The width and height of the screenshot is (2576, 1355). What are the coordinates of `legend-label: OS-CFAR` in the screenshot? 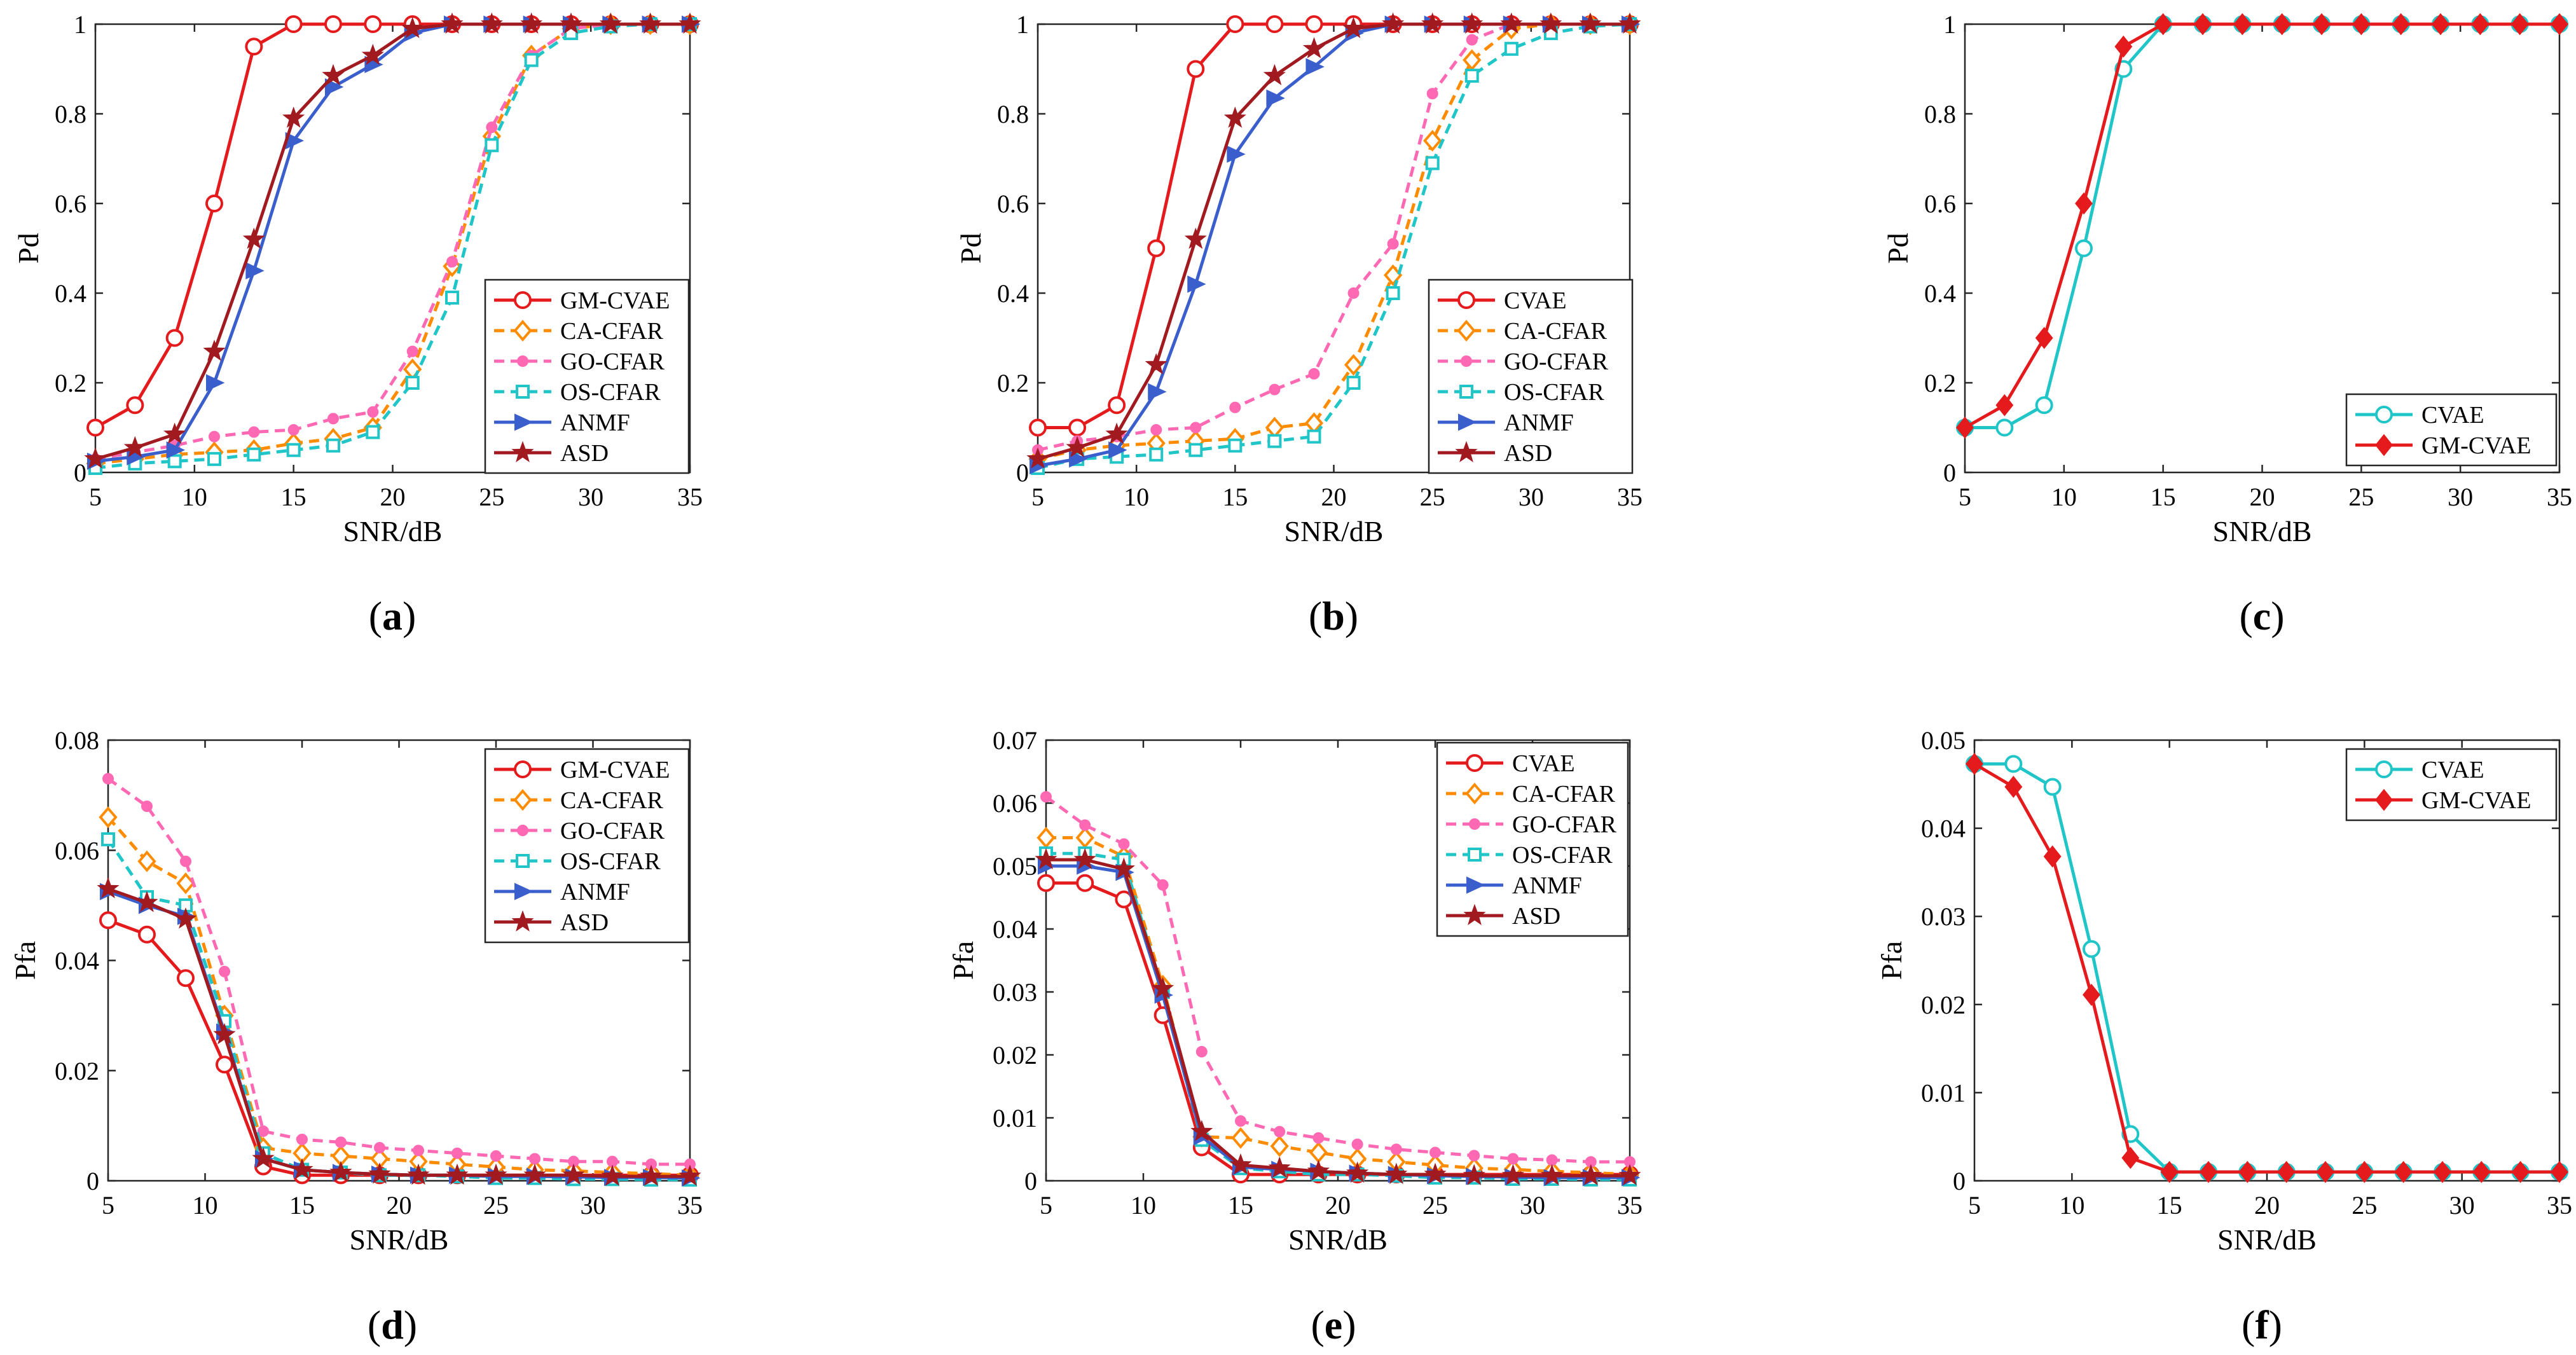 It's located at (1562, 856).